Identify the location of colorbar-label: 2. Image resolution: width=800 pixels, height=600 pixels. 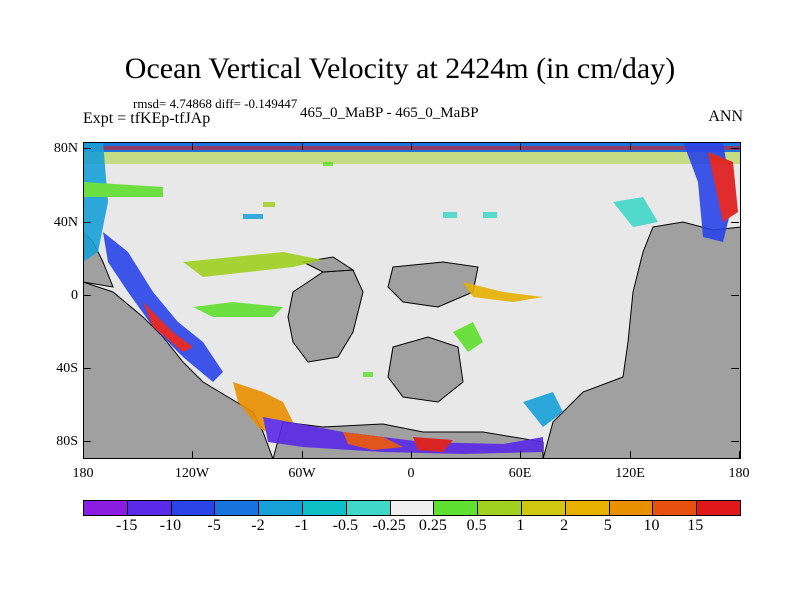
(564, 525).